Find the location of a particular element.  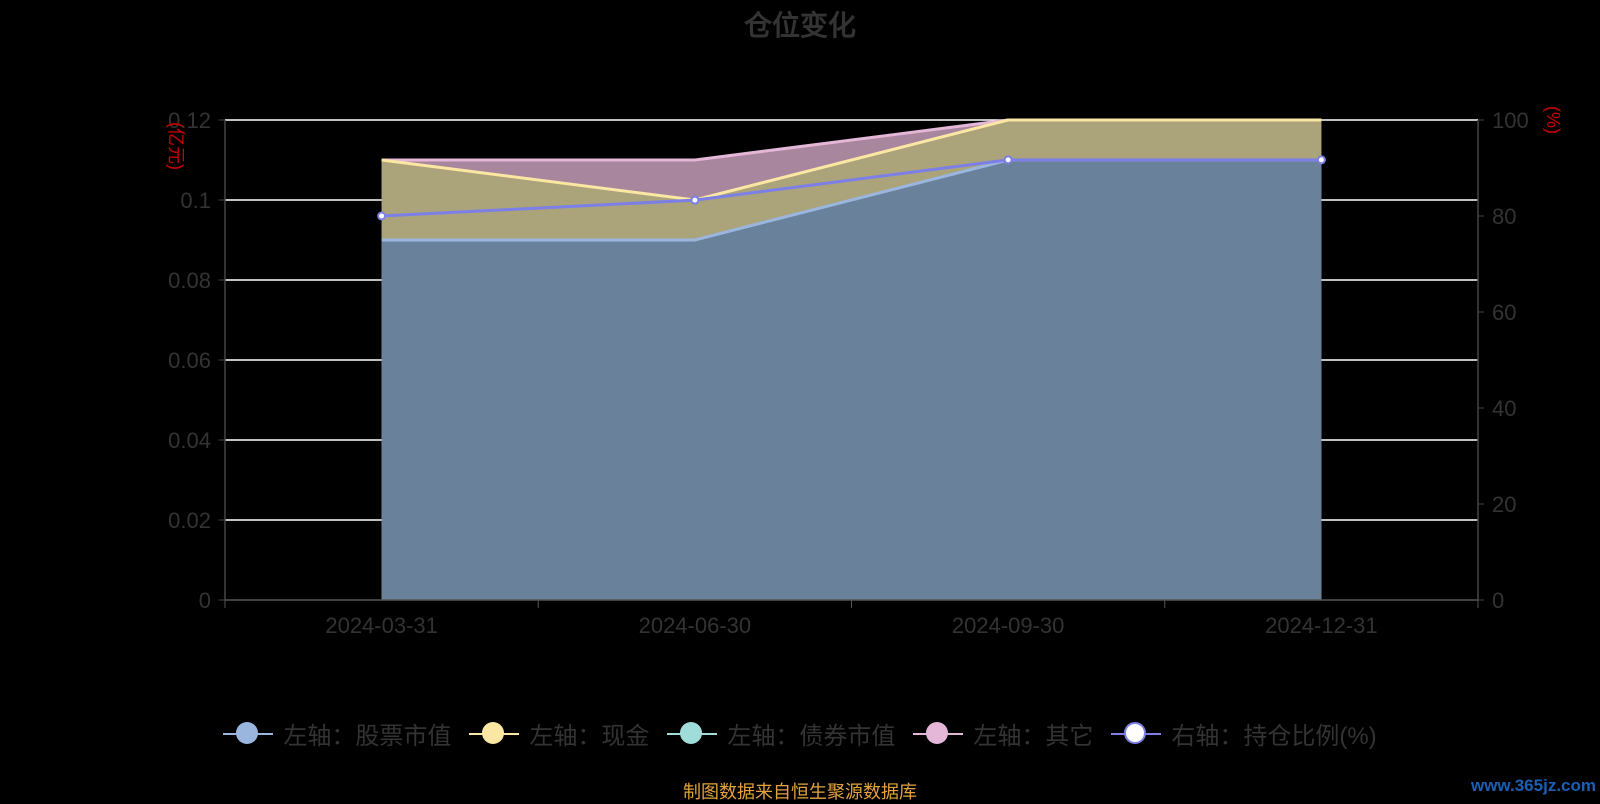

x-tick-label: 2024-06-30 is located at coordinates (695, 625).